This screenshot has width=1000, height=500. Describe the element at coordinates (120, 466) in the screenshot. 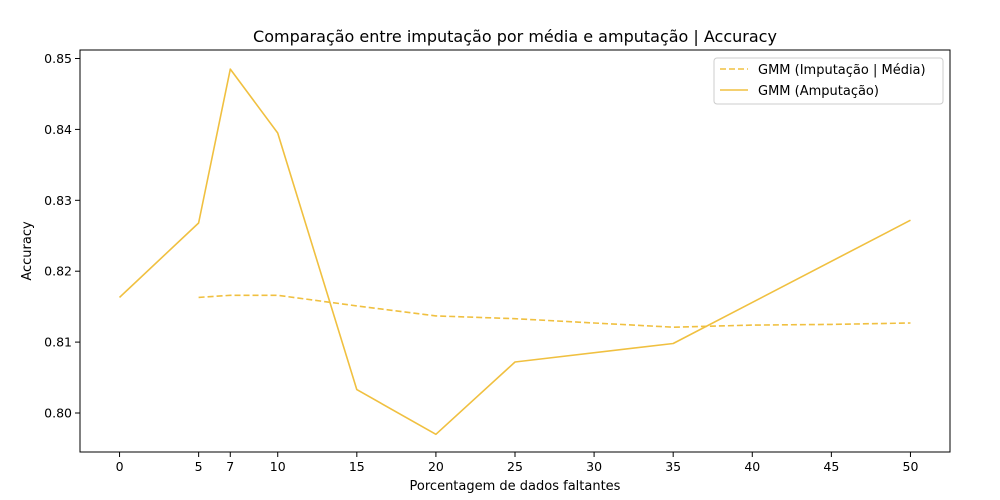

I see `x-tick-label: 0` at that location.